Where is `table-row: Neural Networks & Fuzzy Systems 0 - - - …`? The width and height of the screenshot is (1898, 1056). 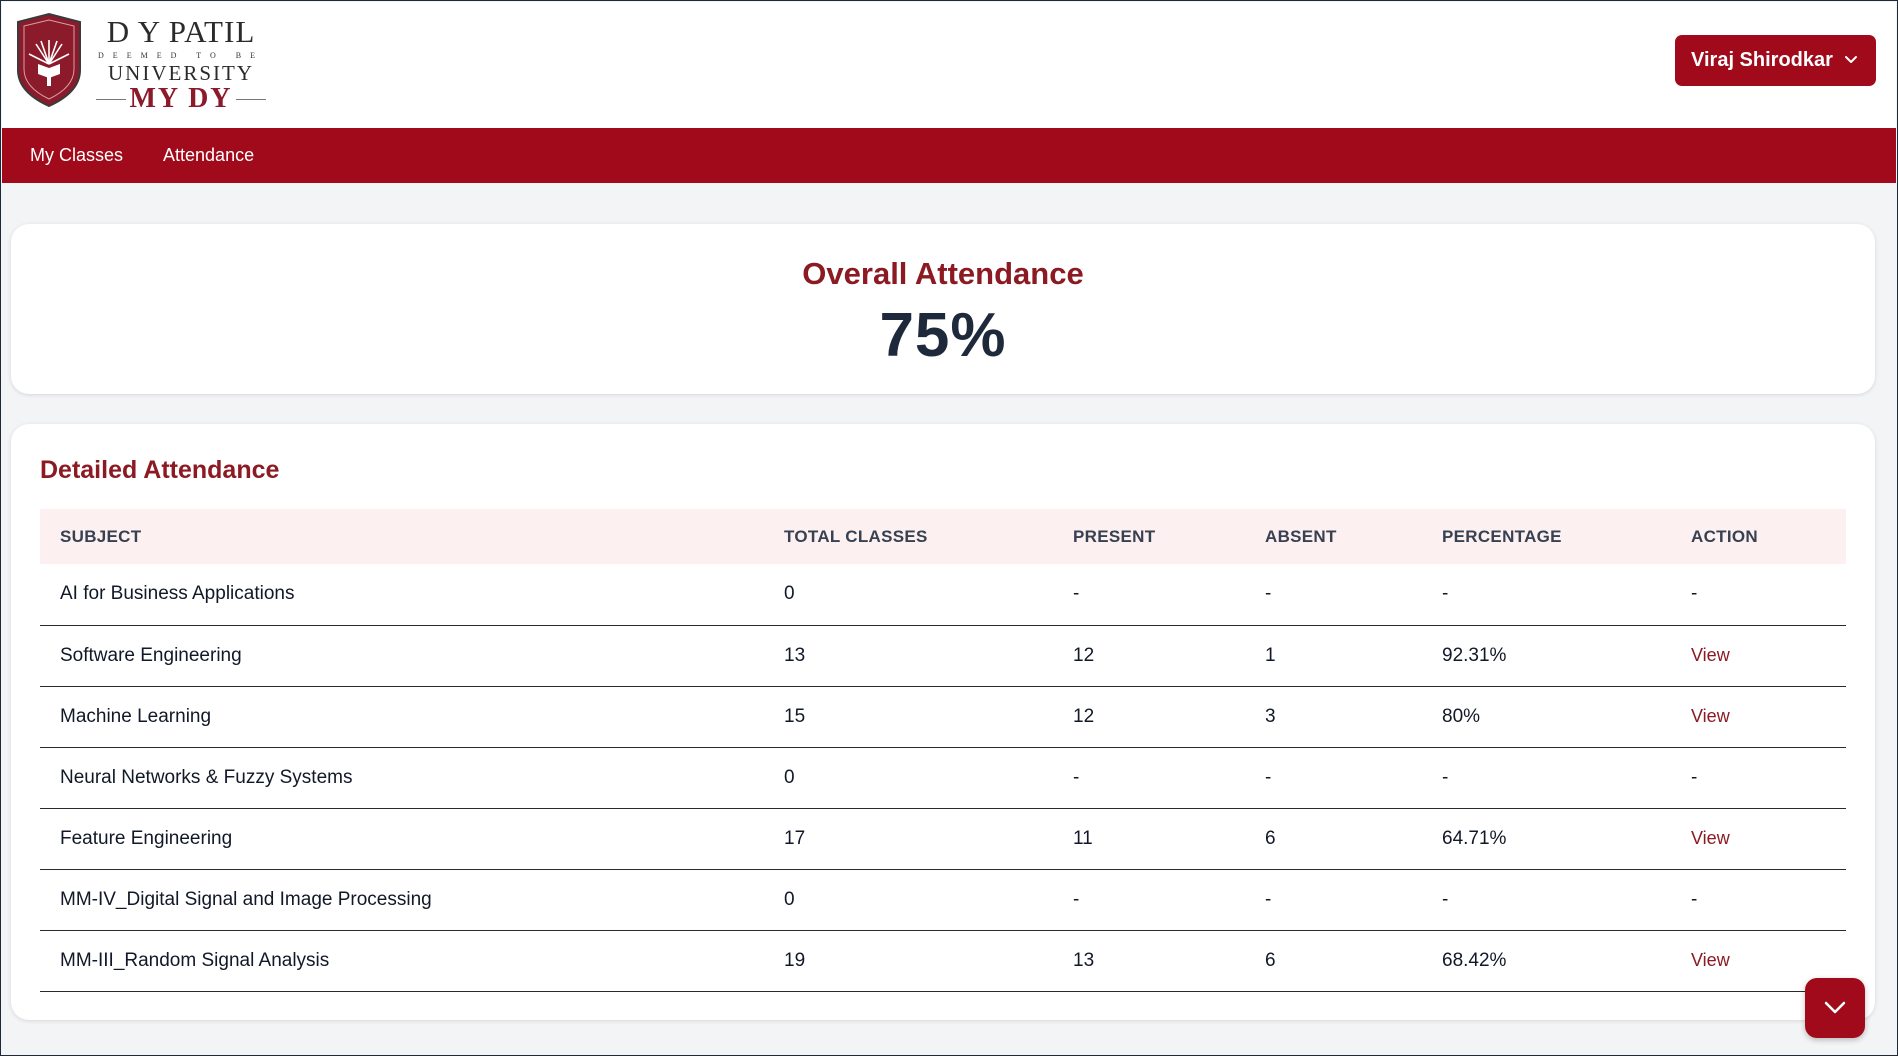
table-row: Neural Networks & Fuzzy Systems 0 - - - … is located at coordinates (943, 777).